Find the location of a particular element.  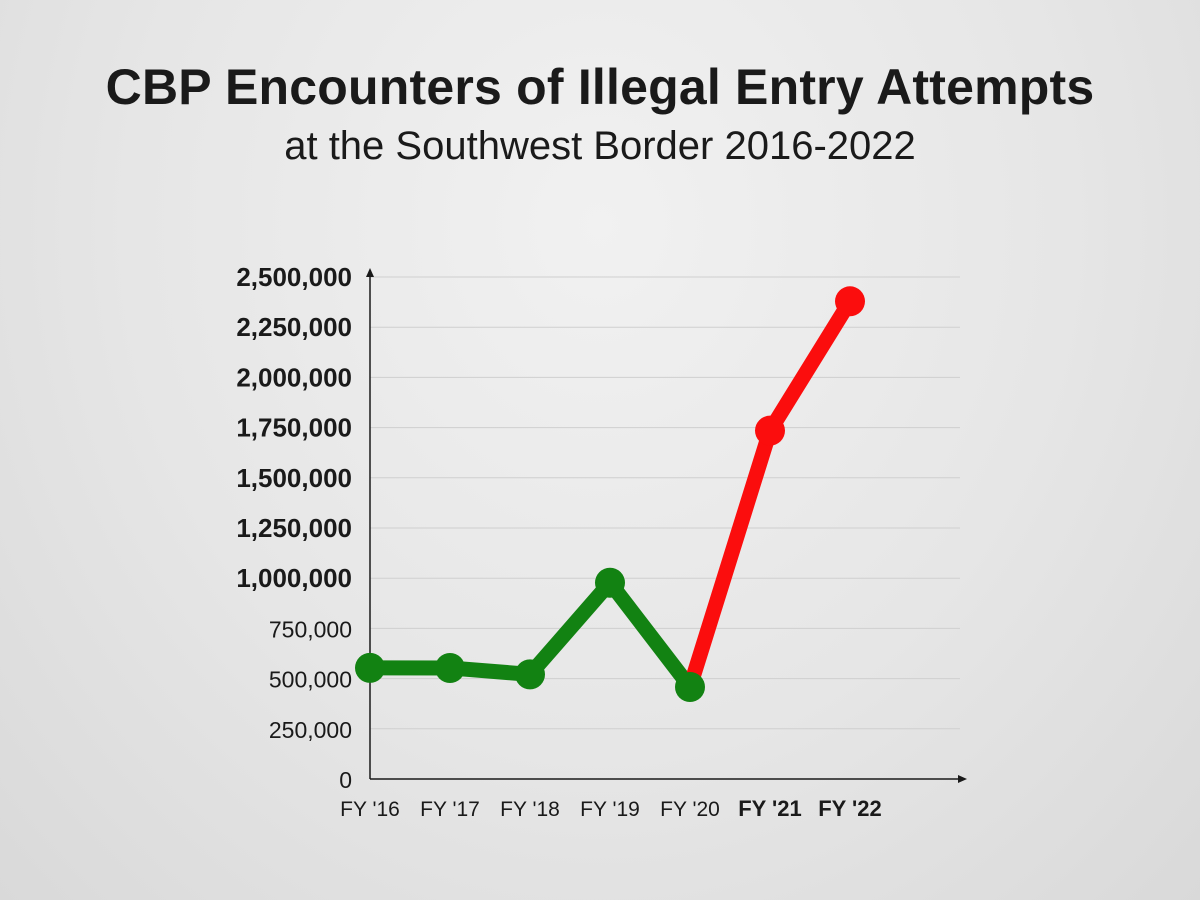

x-tick-label: FY '21 is located at coordinates (770, 808).